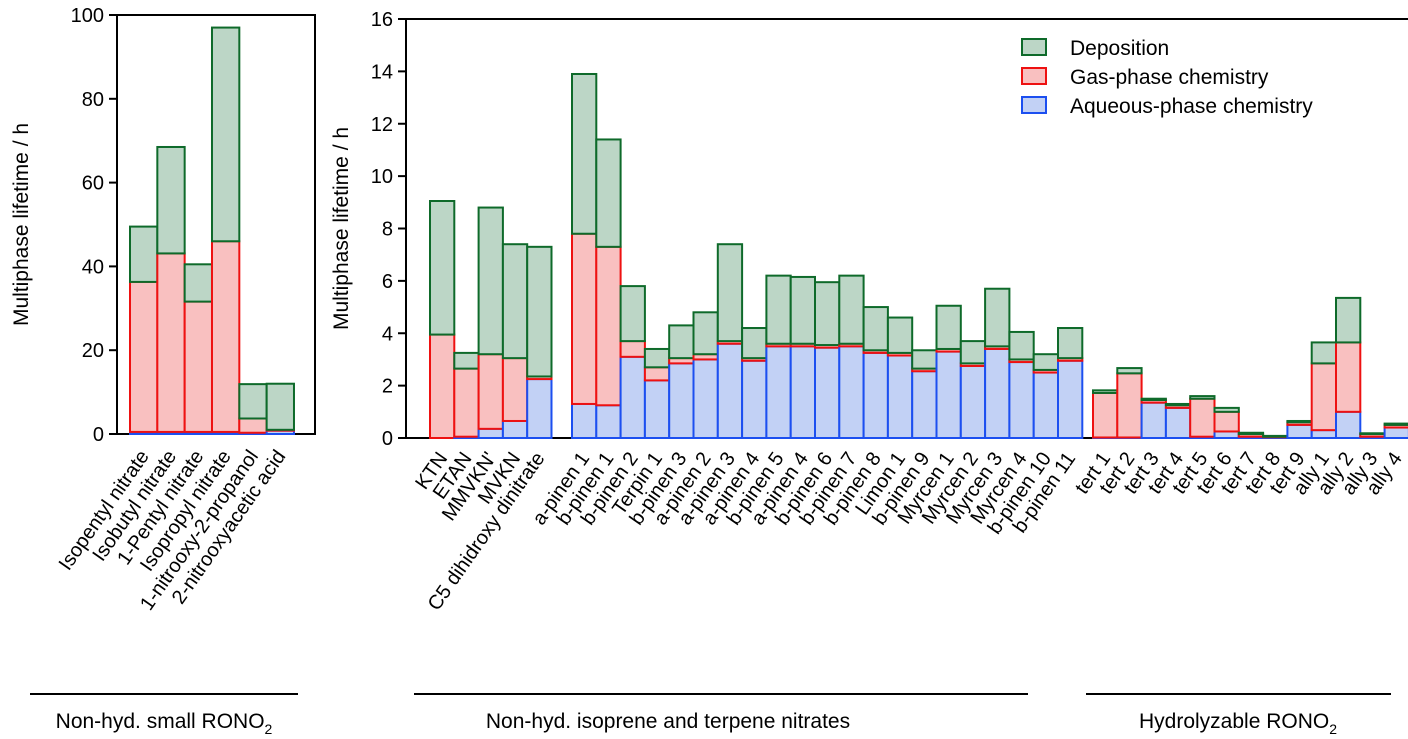 The width and height of the screenshot is (1408, 739). I want to click on y-tick-label: 0, so click(387, 439).